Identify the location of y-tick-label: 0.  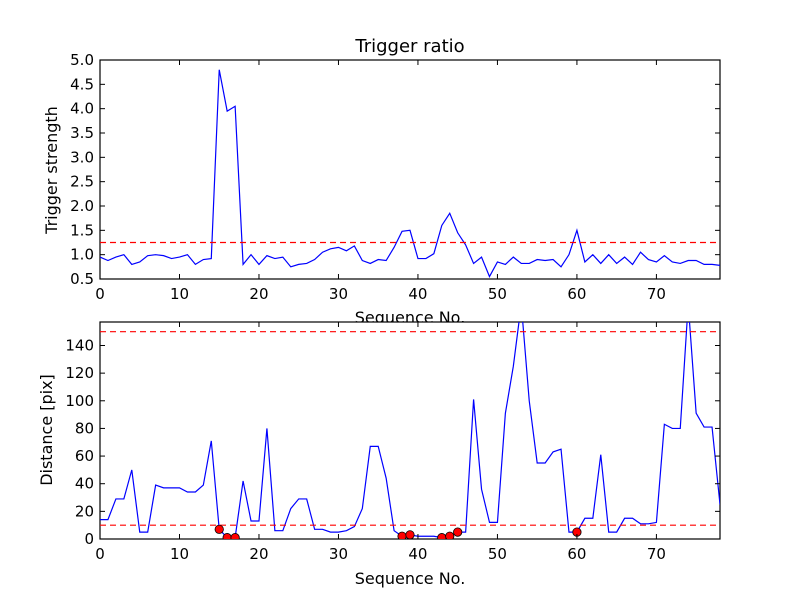
(89, 539).